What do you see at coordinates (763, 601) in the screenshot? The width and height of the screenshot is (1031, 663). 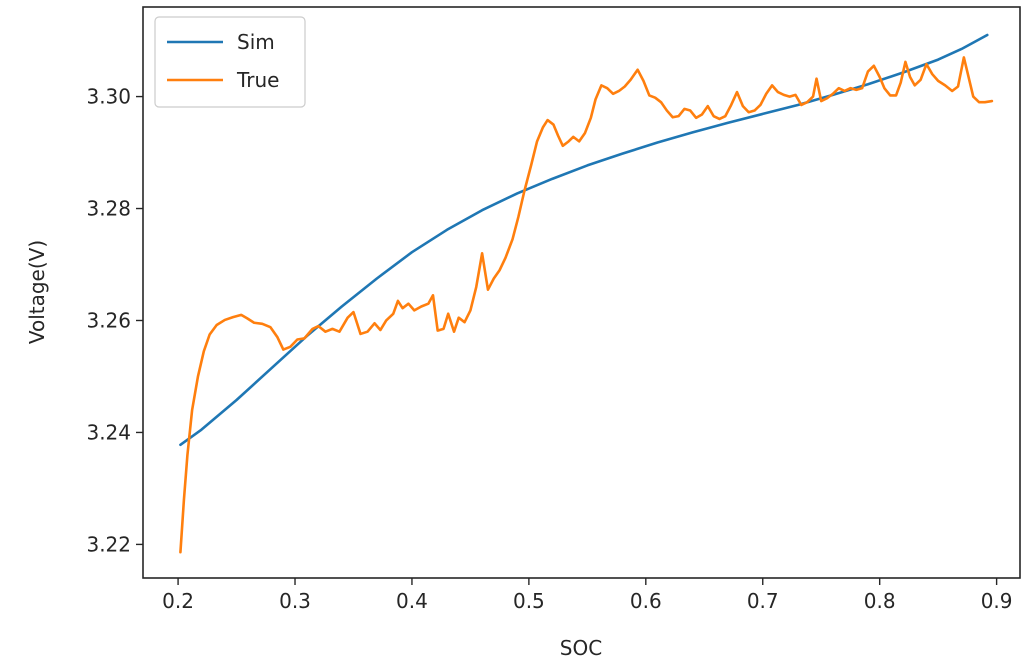 I see `x-tick-label: 0.7` at bounding box center [763, 601].